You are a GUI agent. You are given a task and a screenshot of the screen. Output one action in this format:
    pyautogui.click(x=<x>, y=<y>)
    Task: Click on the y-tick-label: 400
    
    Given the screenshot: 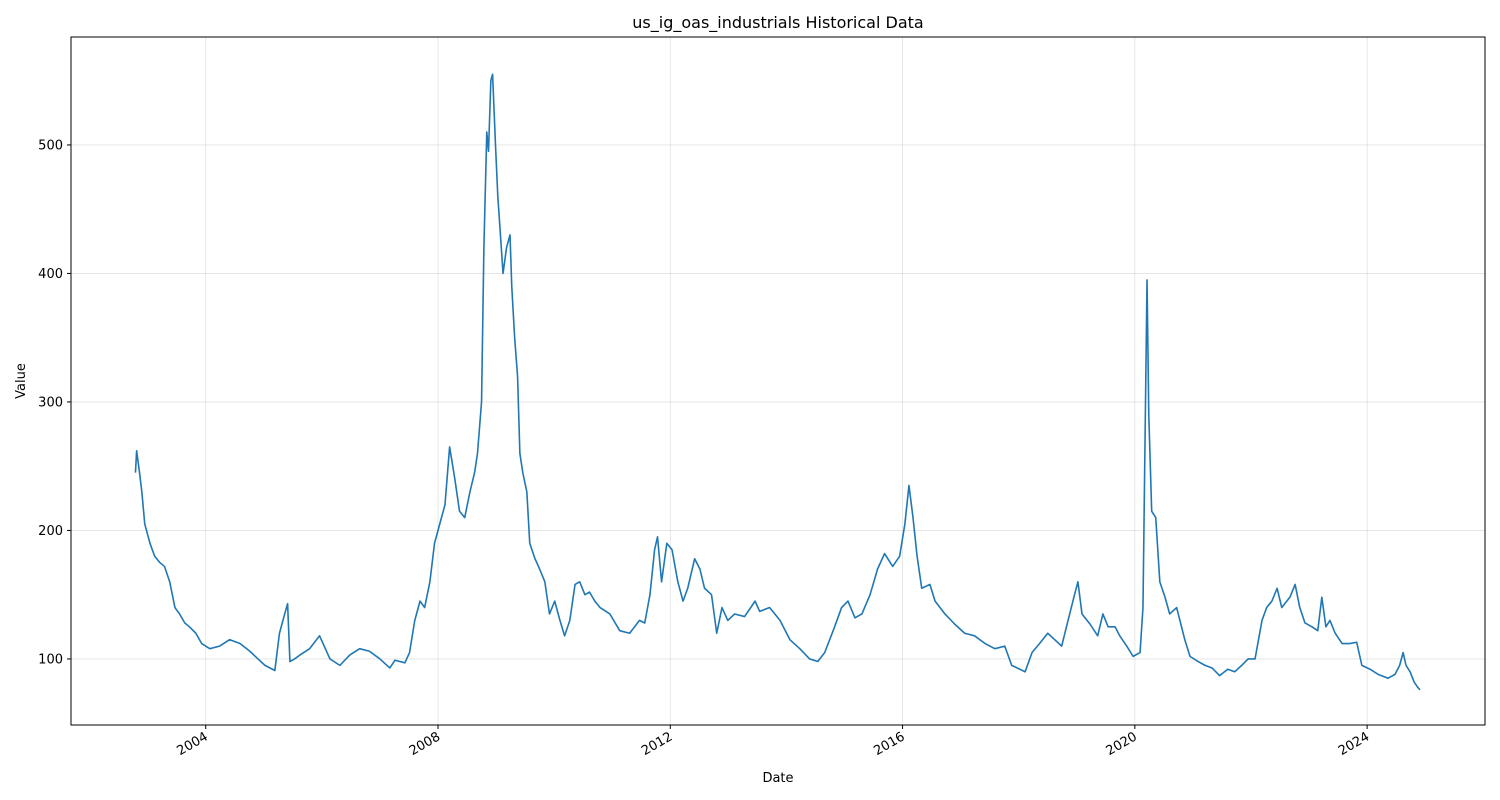 What is the action you would take?
    pyautogui.click(x=50, y=274)
    